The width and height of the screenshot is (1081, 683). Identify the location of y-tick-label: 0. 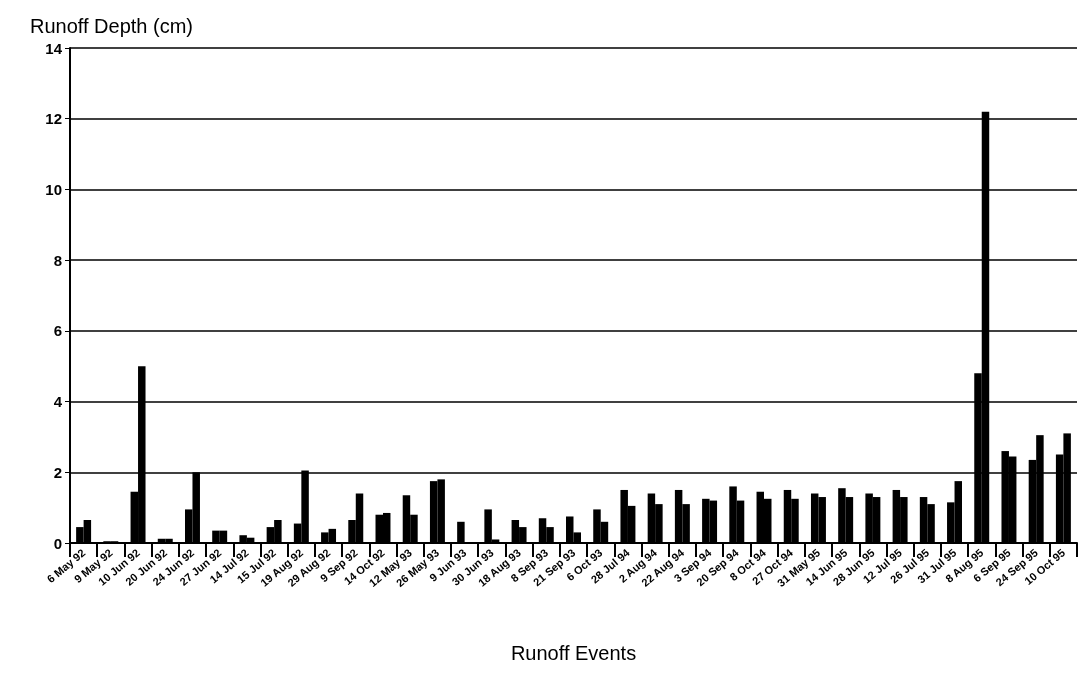
(57, 543).